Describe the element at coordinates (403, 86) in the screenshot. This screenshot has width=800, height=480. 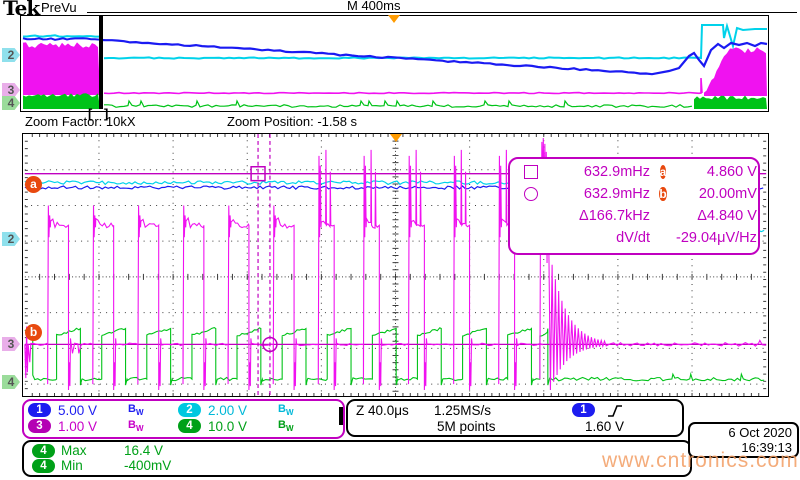
I see `overview-ch3-mid` at that location.